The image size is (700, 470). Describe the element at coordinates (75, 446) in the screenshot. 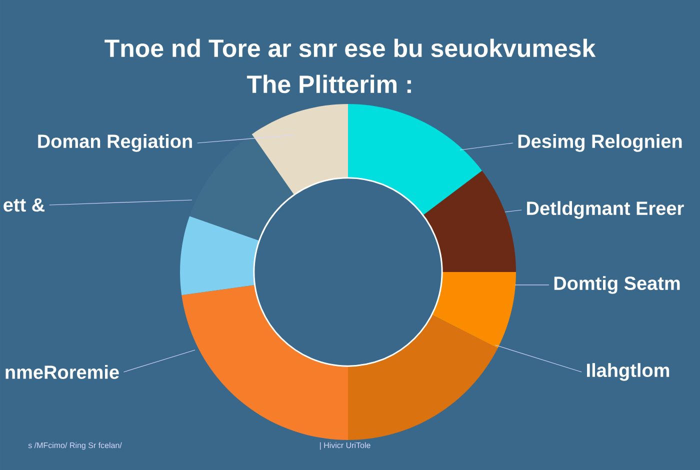

I see `text: s /MFcimo/ Ring Sr fcelan/` at that location.